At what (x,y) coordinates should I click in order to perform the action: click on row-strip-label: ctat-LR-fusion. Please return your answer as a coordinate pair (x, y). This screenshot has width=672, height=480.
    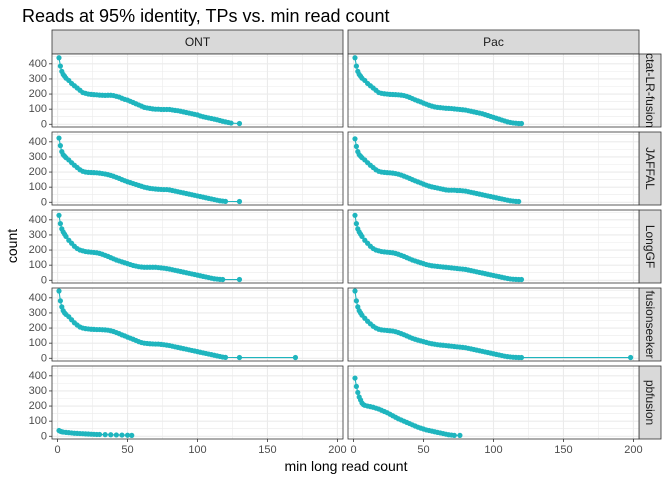
    Looking at the image, I should click on (650, 90).